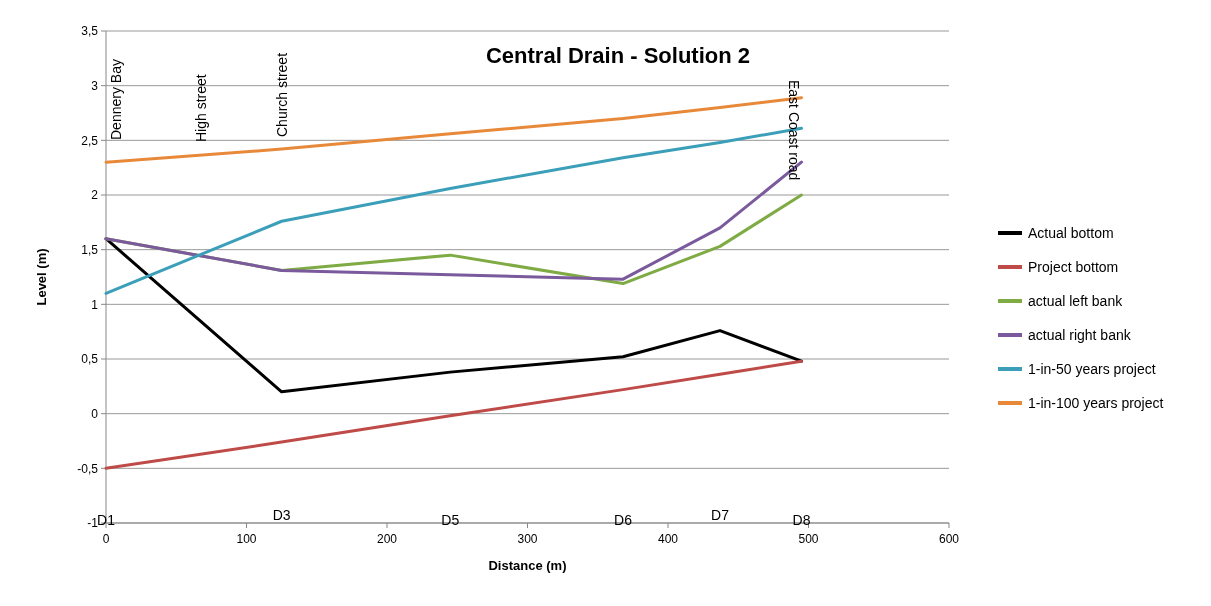  What do you see at coordinates (527, 565) in the screenshot?
I see `x-axis-title: Distance (m)` at bounding box center [527, 565].